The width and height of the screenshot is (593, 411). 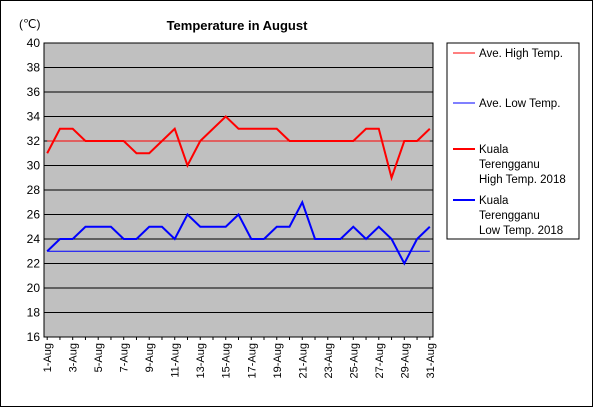 What do you see at coordinates (519, 104) in the screenshot?
I see `legend-label: Ave. Low Temp.` at bounding box center [519, 104].